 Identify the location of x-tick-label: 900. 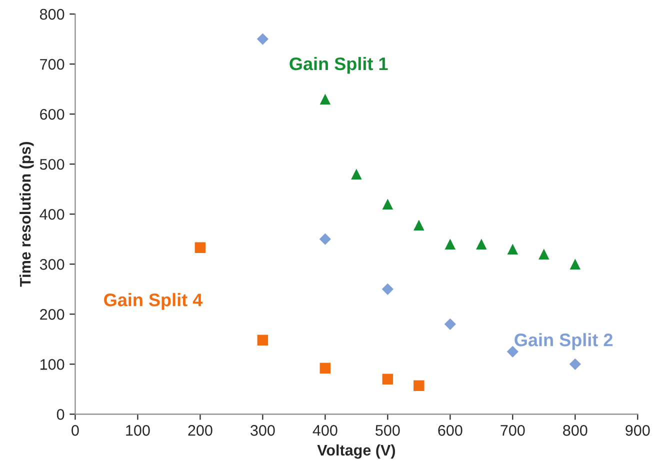
(638, 430).